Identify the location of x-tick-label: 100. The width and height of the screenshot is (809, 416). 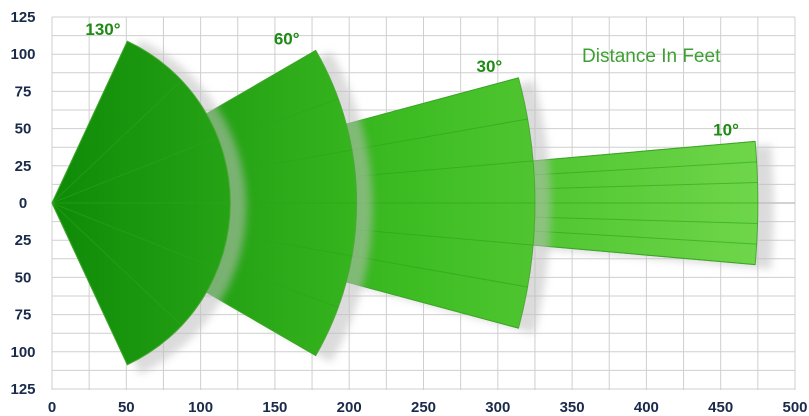
(200, 407).